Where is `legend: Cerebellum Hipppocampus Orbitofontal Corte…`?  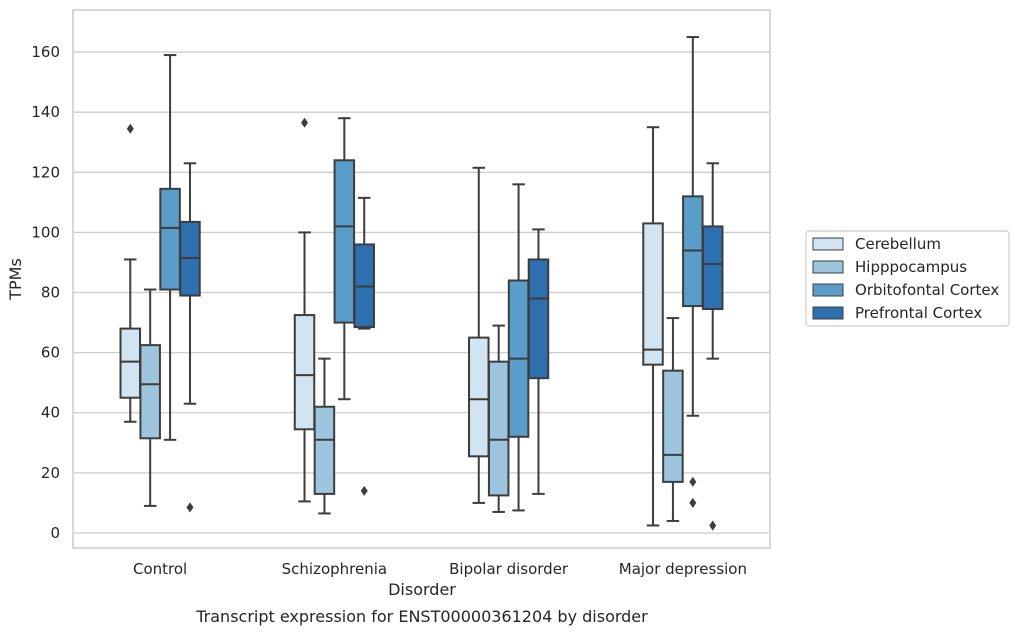
legend: Cerebellum Hipppocampus Orbitofontal Corte… is located at coordinates (907, 278).